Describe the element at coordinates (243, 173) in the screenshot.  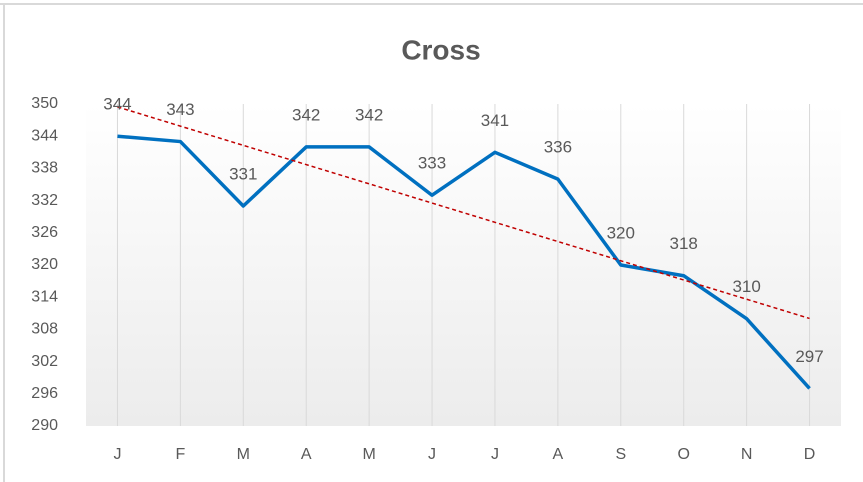
I see `data-label: 331` at that location.